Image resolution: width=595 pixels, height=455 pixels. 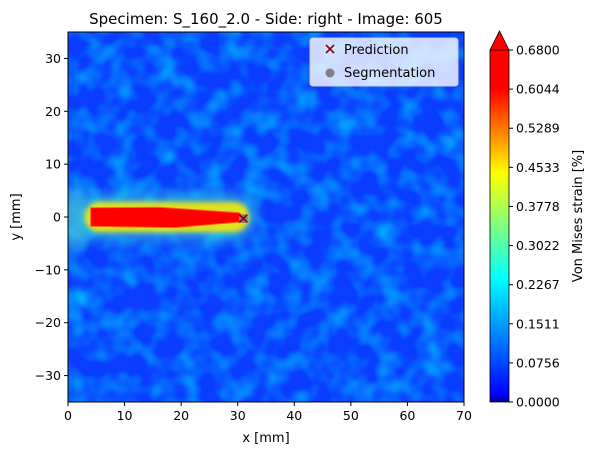 I want to click on legend-entry-segmentation: Segmentation, so click(x=380, y=73).